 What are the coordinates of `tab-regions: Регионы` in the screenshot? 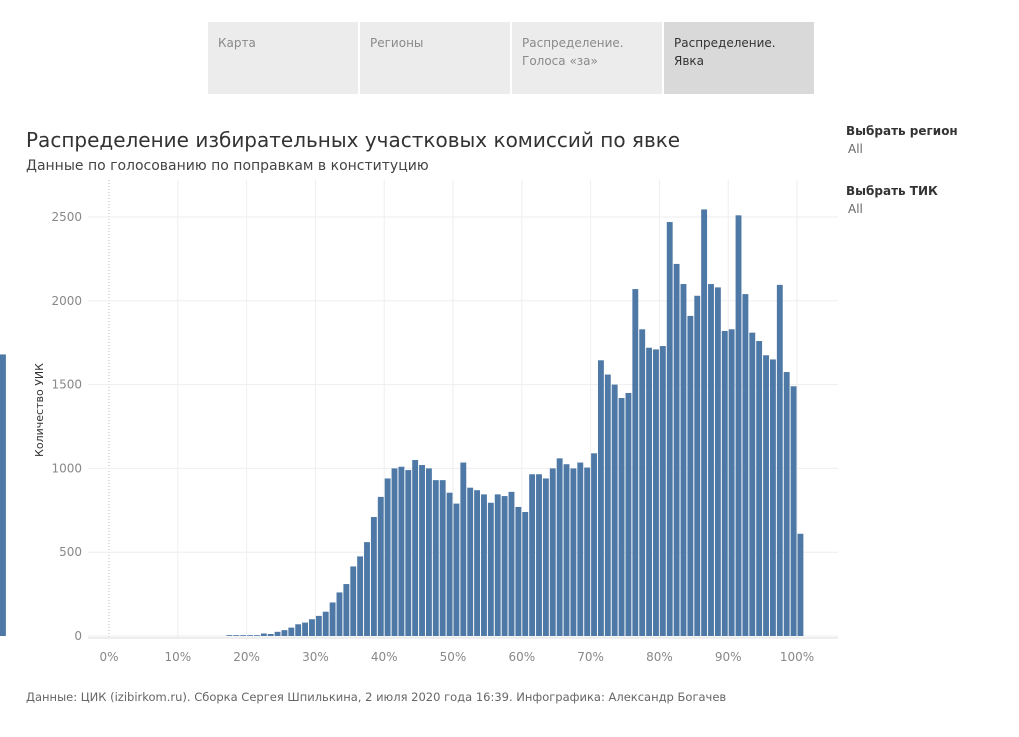 It's located at (435, 58).